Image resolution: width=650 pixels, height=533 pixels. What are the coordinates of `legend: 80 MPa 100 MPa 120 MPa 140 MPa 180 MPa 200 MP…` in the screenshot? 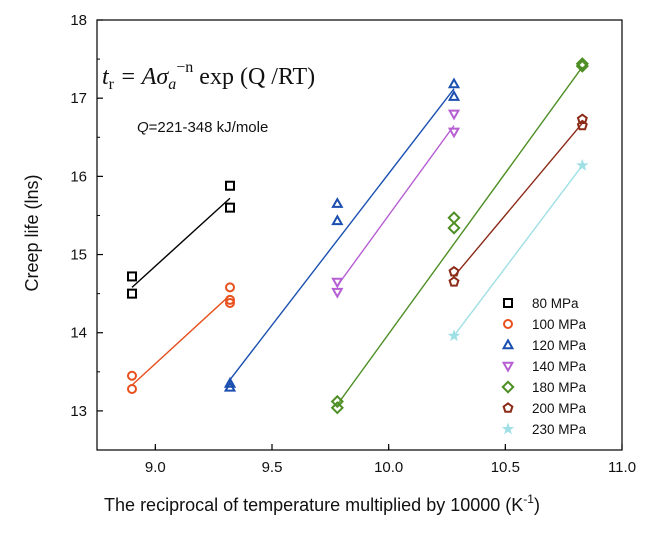 It's located at (544, 366).